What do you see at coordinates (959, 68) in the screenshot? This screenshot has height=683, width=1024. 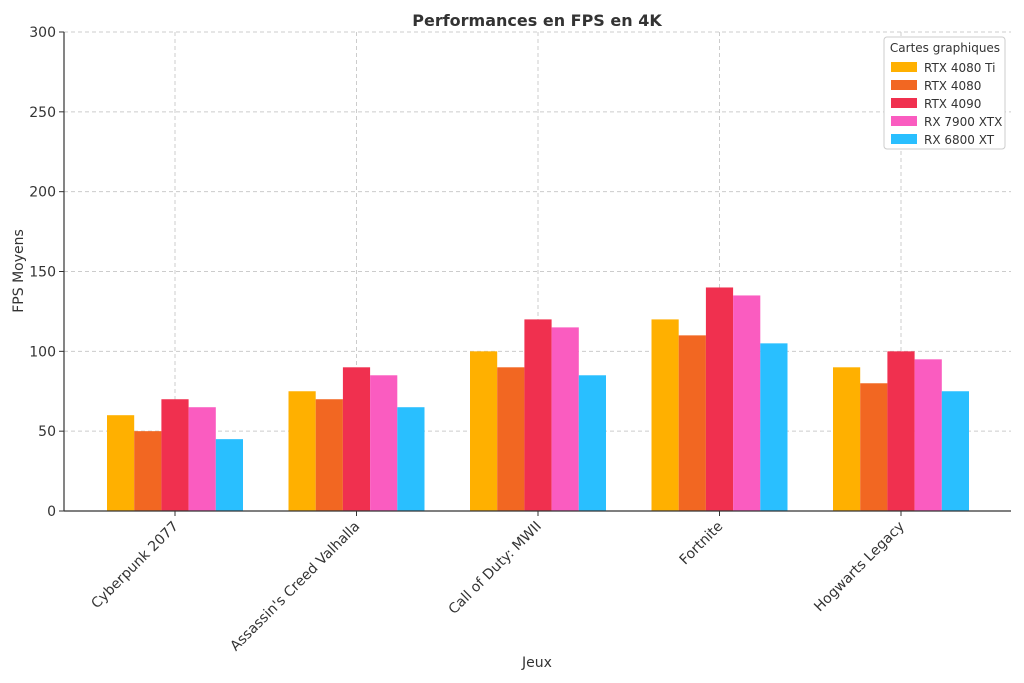 I see `legend-label-0: RTX 4080 Ti` at bounding box center [959, 68].